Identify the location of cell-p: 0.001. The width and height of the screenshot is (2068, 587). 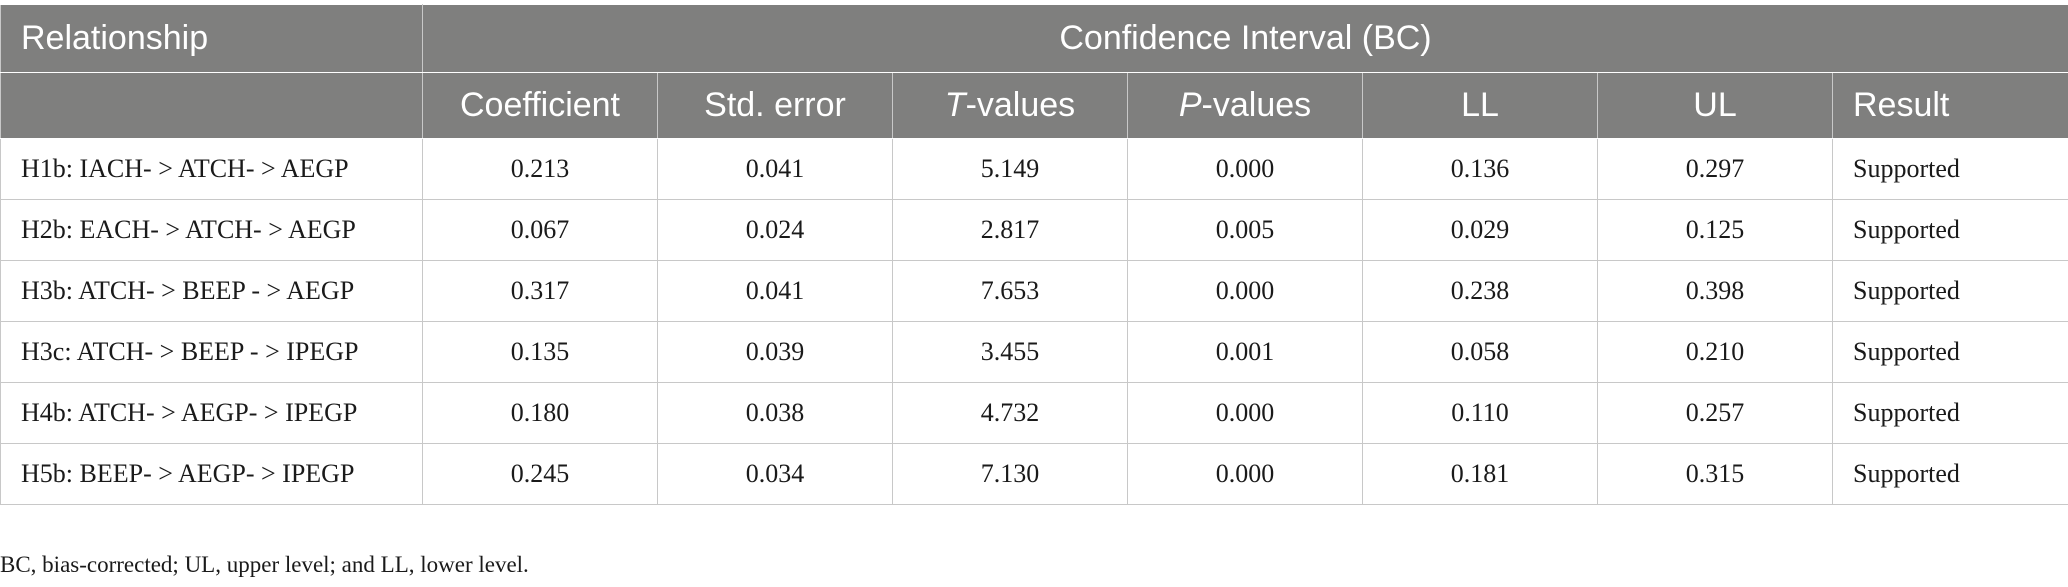
(1245, 352).